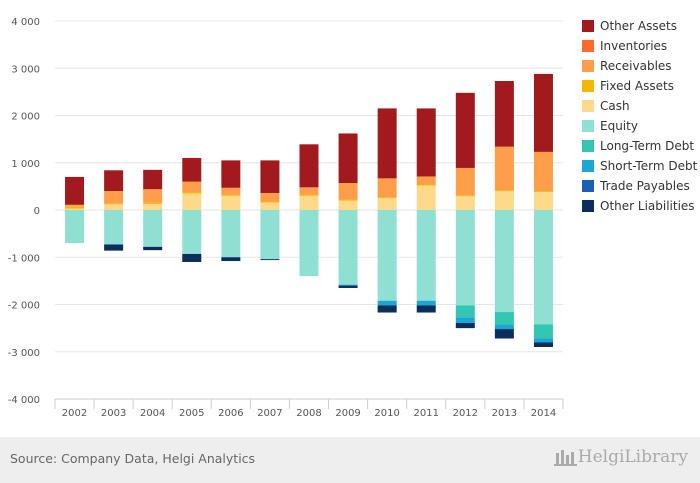 The width and height of the screenshot is (700, 483). What do you see at coordinates (426, 413) in the screenshot?
I see `x-tick-label: 2011` at bounding box center [426, 413].